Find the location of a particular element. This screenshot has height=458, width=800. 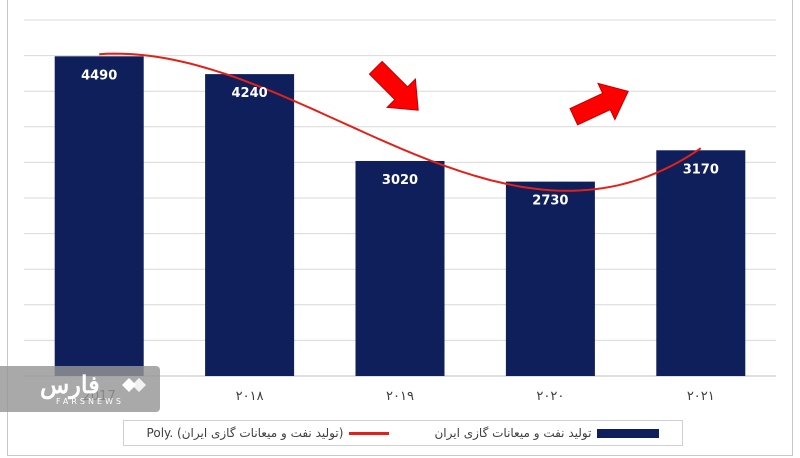

legend-item-bars: تولید نفت و میعانات گازی ایران is located at coordinates (547, 433).